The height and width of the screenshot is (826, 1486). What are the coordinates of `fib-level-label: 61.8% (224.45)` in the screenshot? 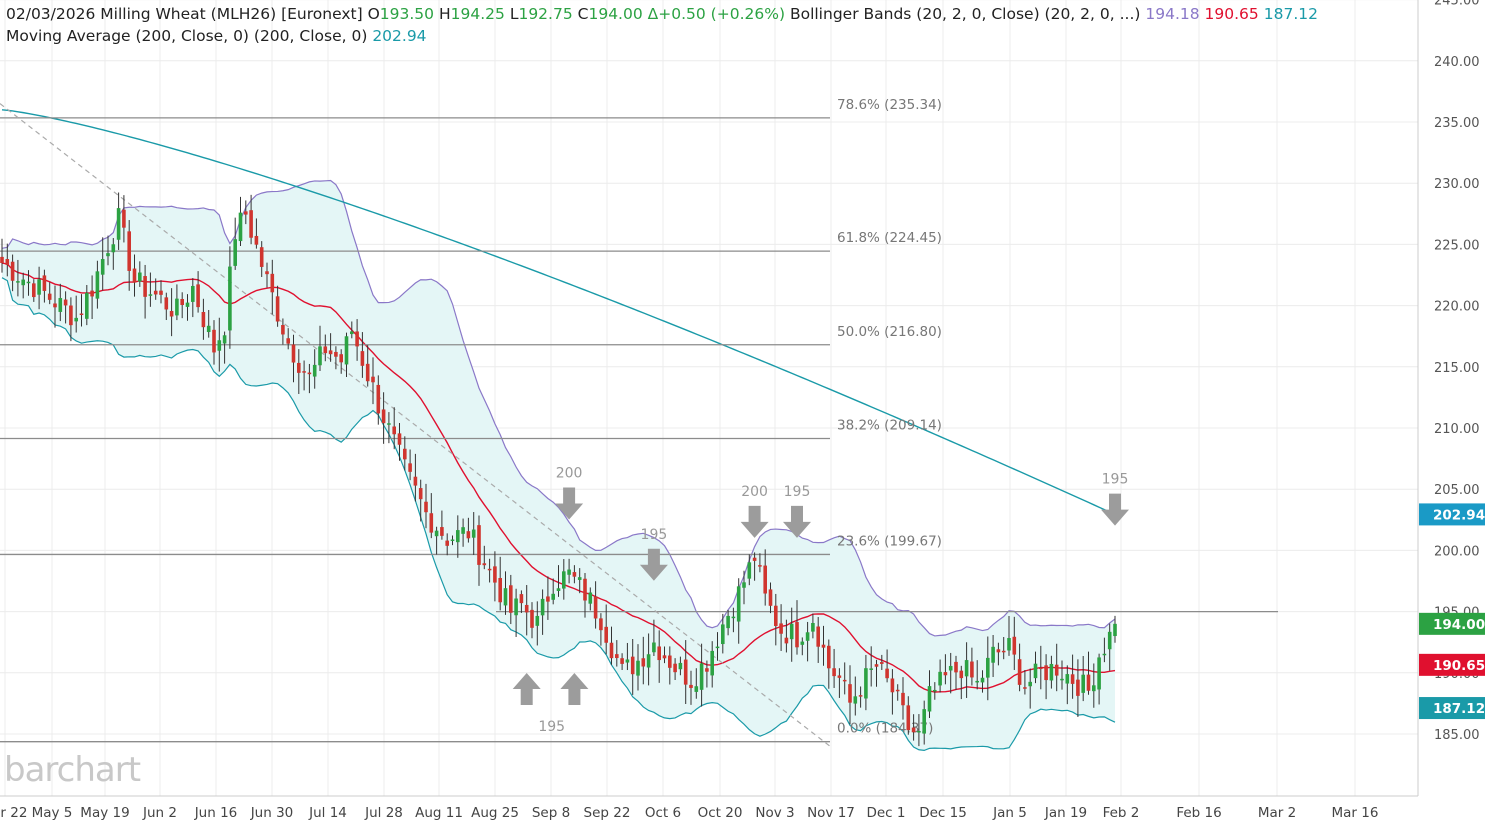 It's located at (889, 238).